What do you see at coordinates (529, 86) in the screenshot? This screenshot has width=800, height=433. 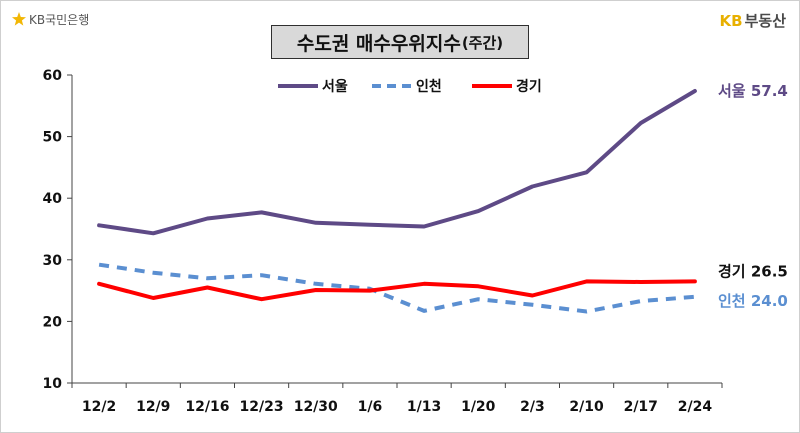 I see `legend-label-gyeonggi: 경기` at bounding box center [529, 86].